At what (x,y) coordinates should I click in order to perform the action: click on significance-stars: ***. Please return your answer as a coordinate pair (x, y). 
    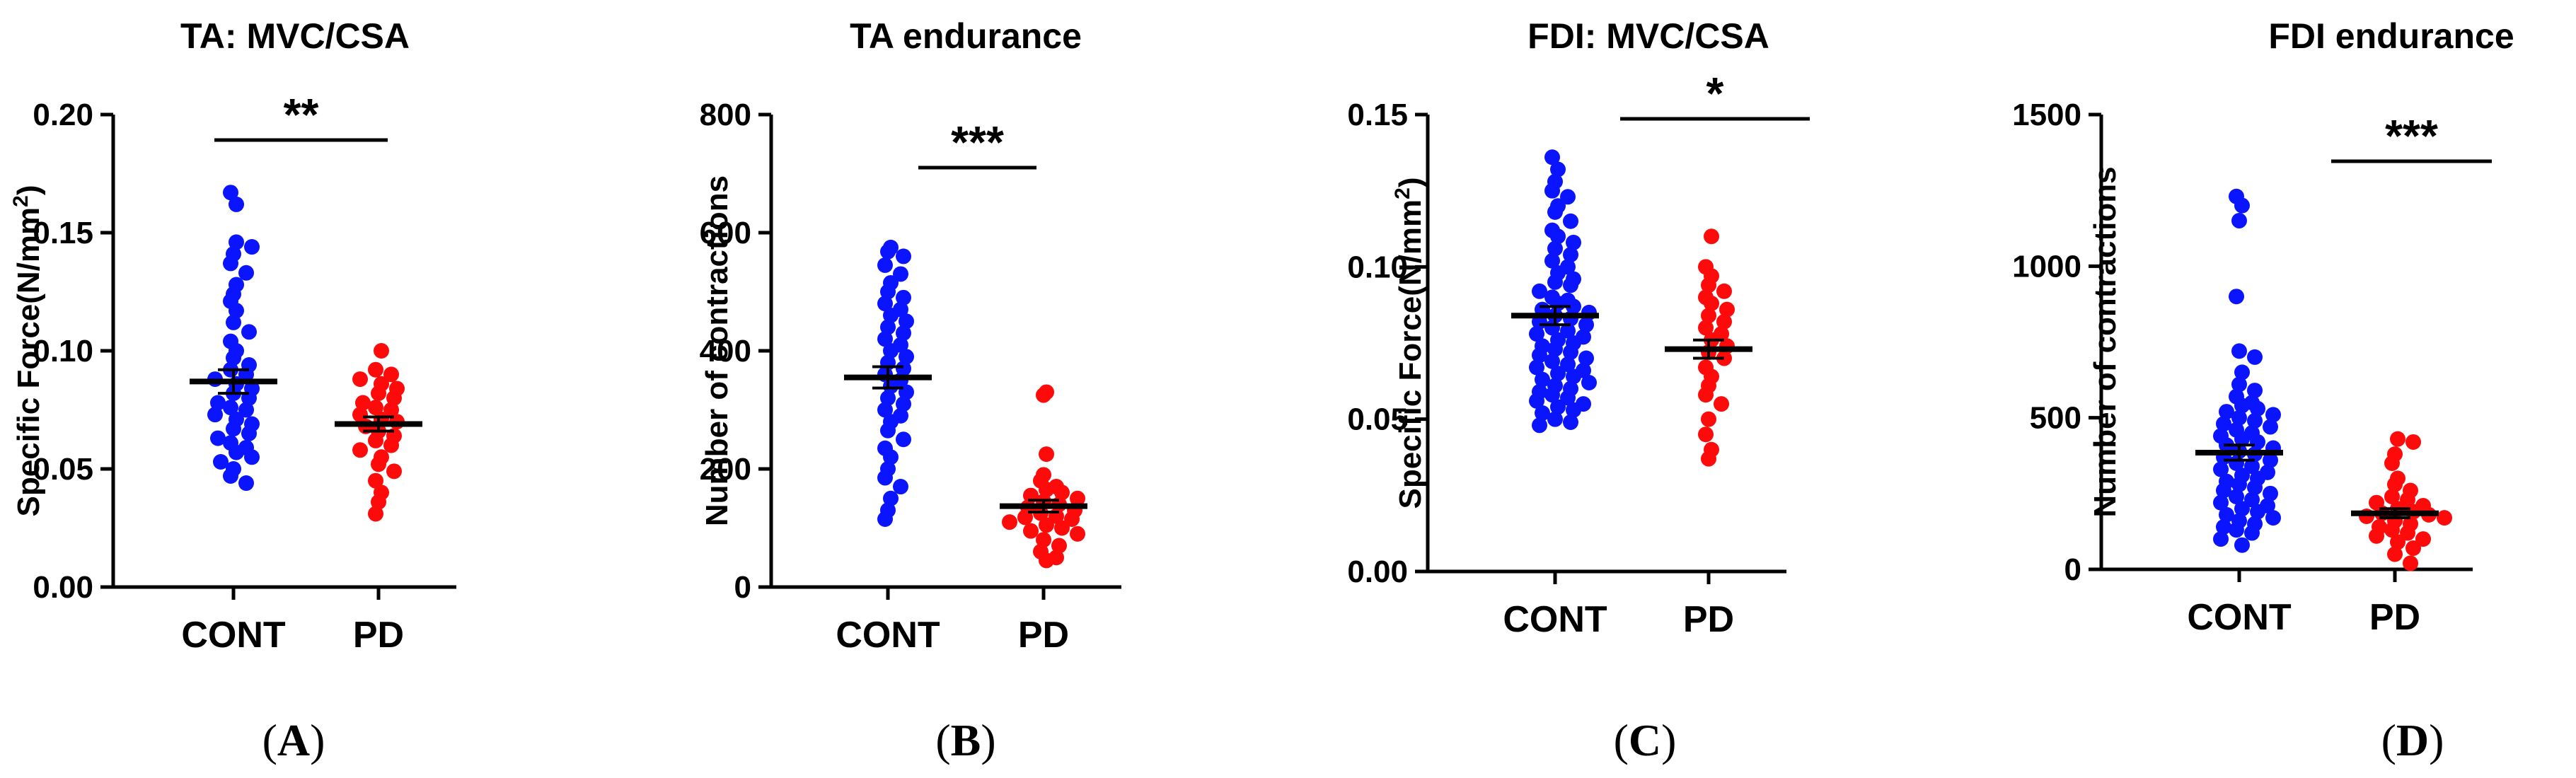
    Looking at the image, I should click on (977, 142).